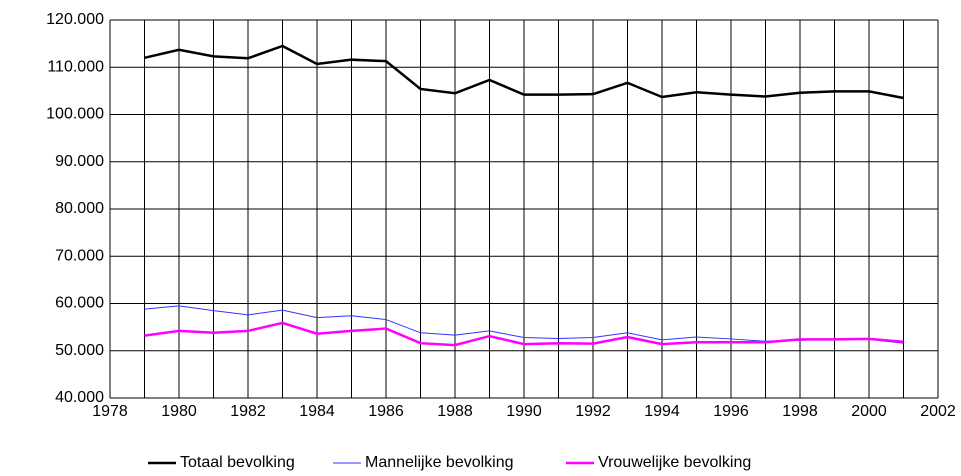  Describe the element at coordinates (439, 462) in the screenshot. I see `legend-label: Mannelijke bevolking` at that location.